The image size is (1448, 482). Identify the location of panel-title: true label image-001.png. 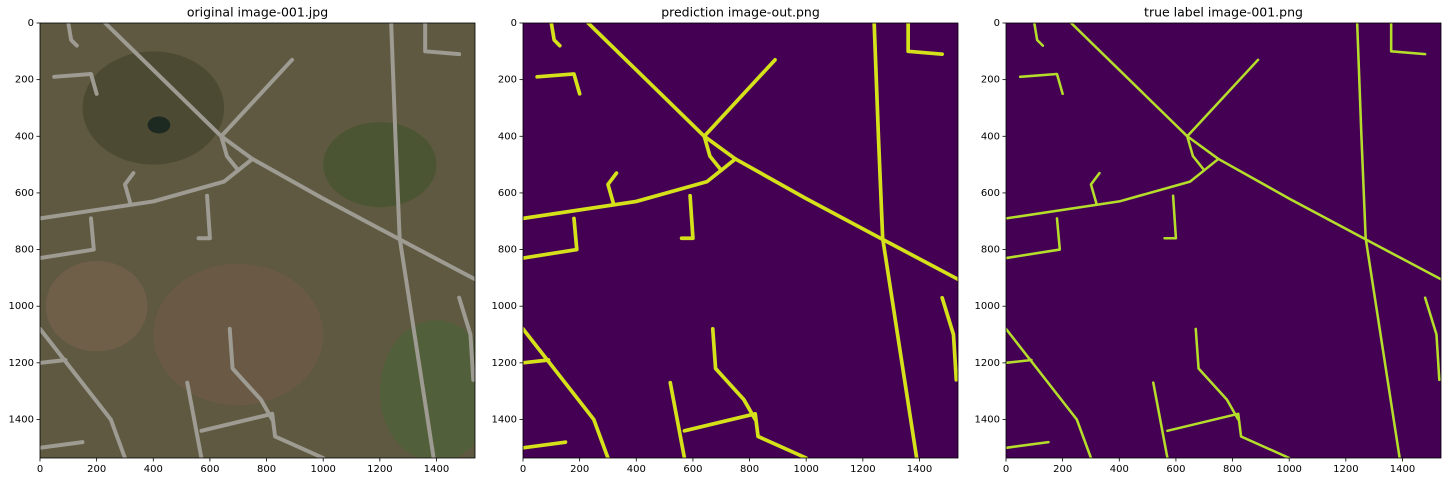
(1223, 12).